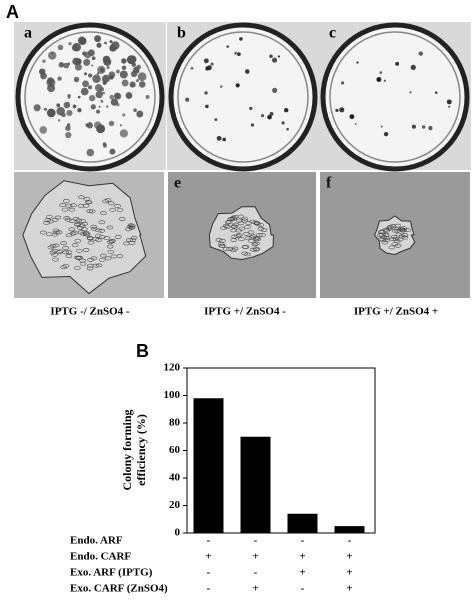  I want to click on petri-dish-rim, so click(90, 97).